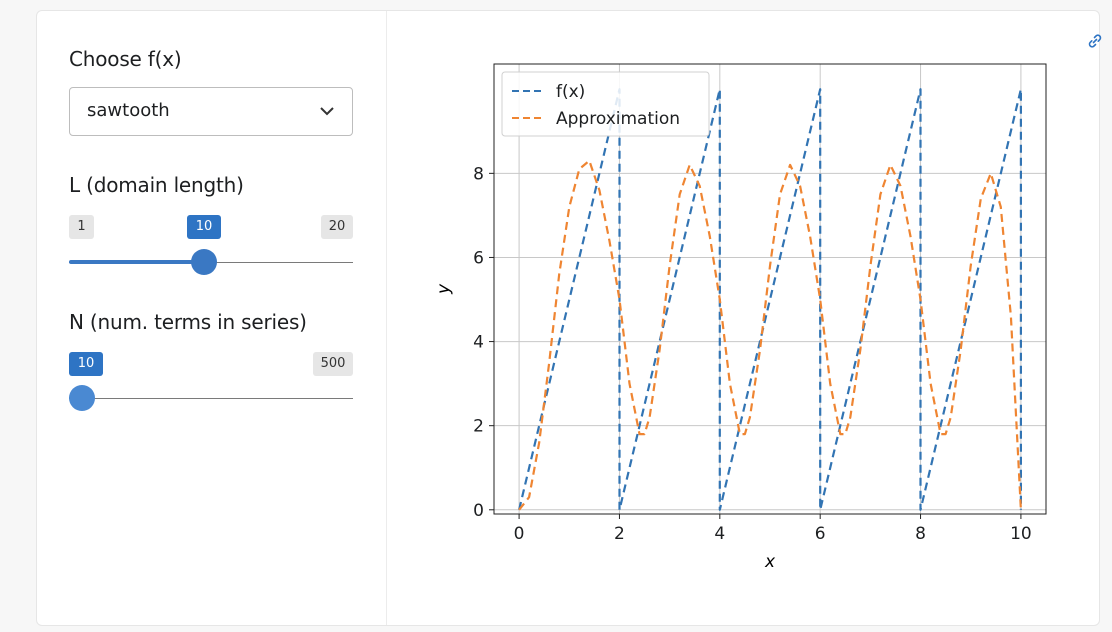 The height and width of the screenshot is (632, 1112). I want to click on y-tick-label: 6, so click(478, 258).